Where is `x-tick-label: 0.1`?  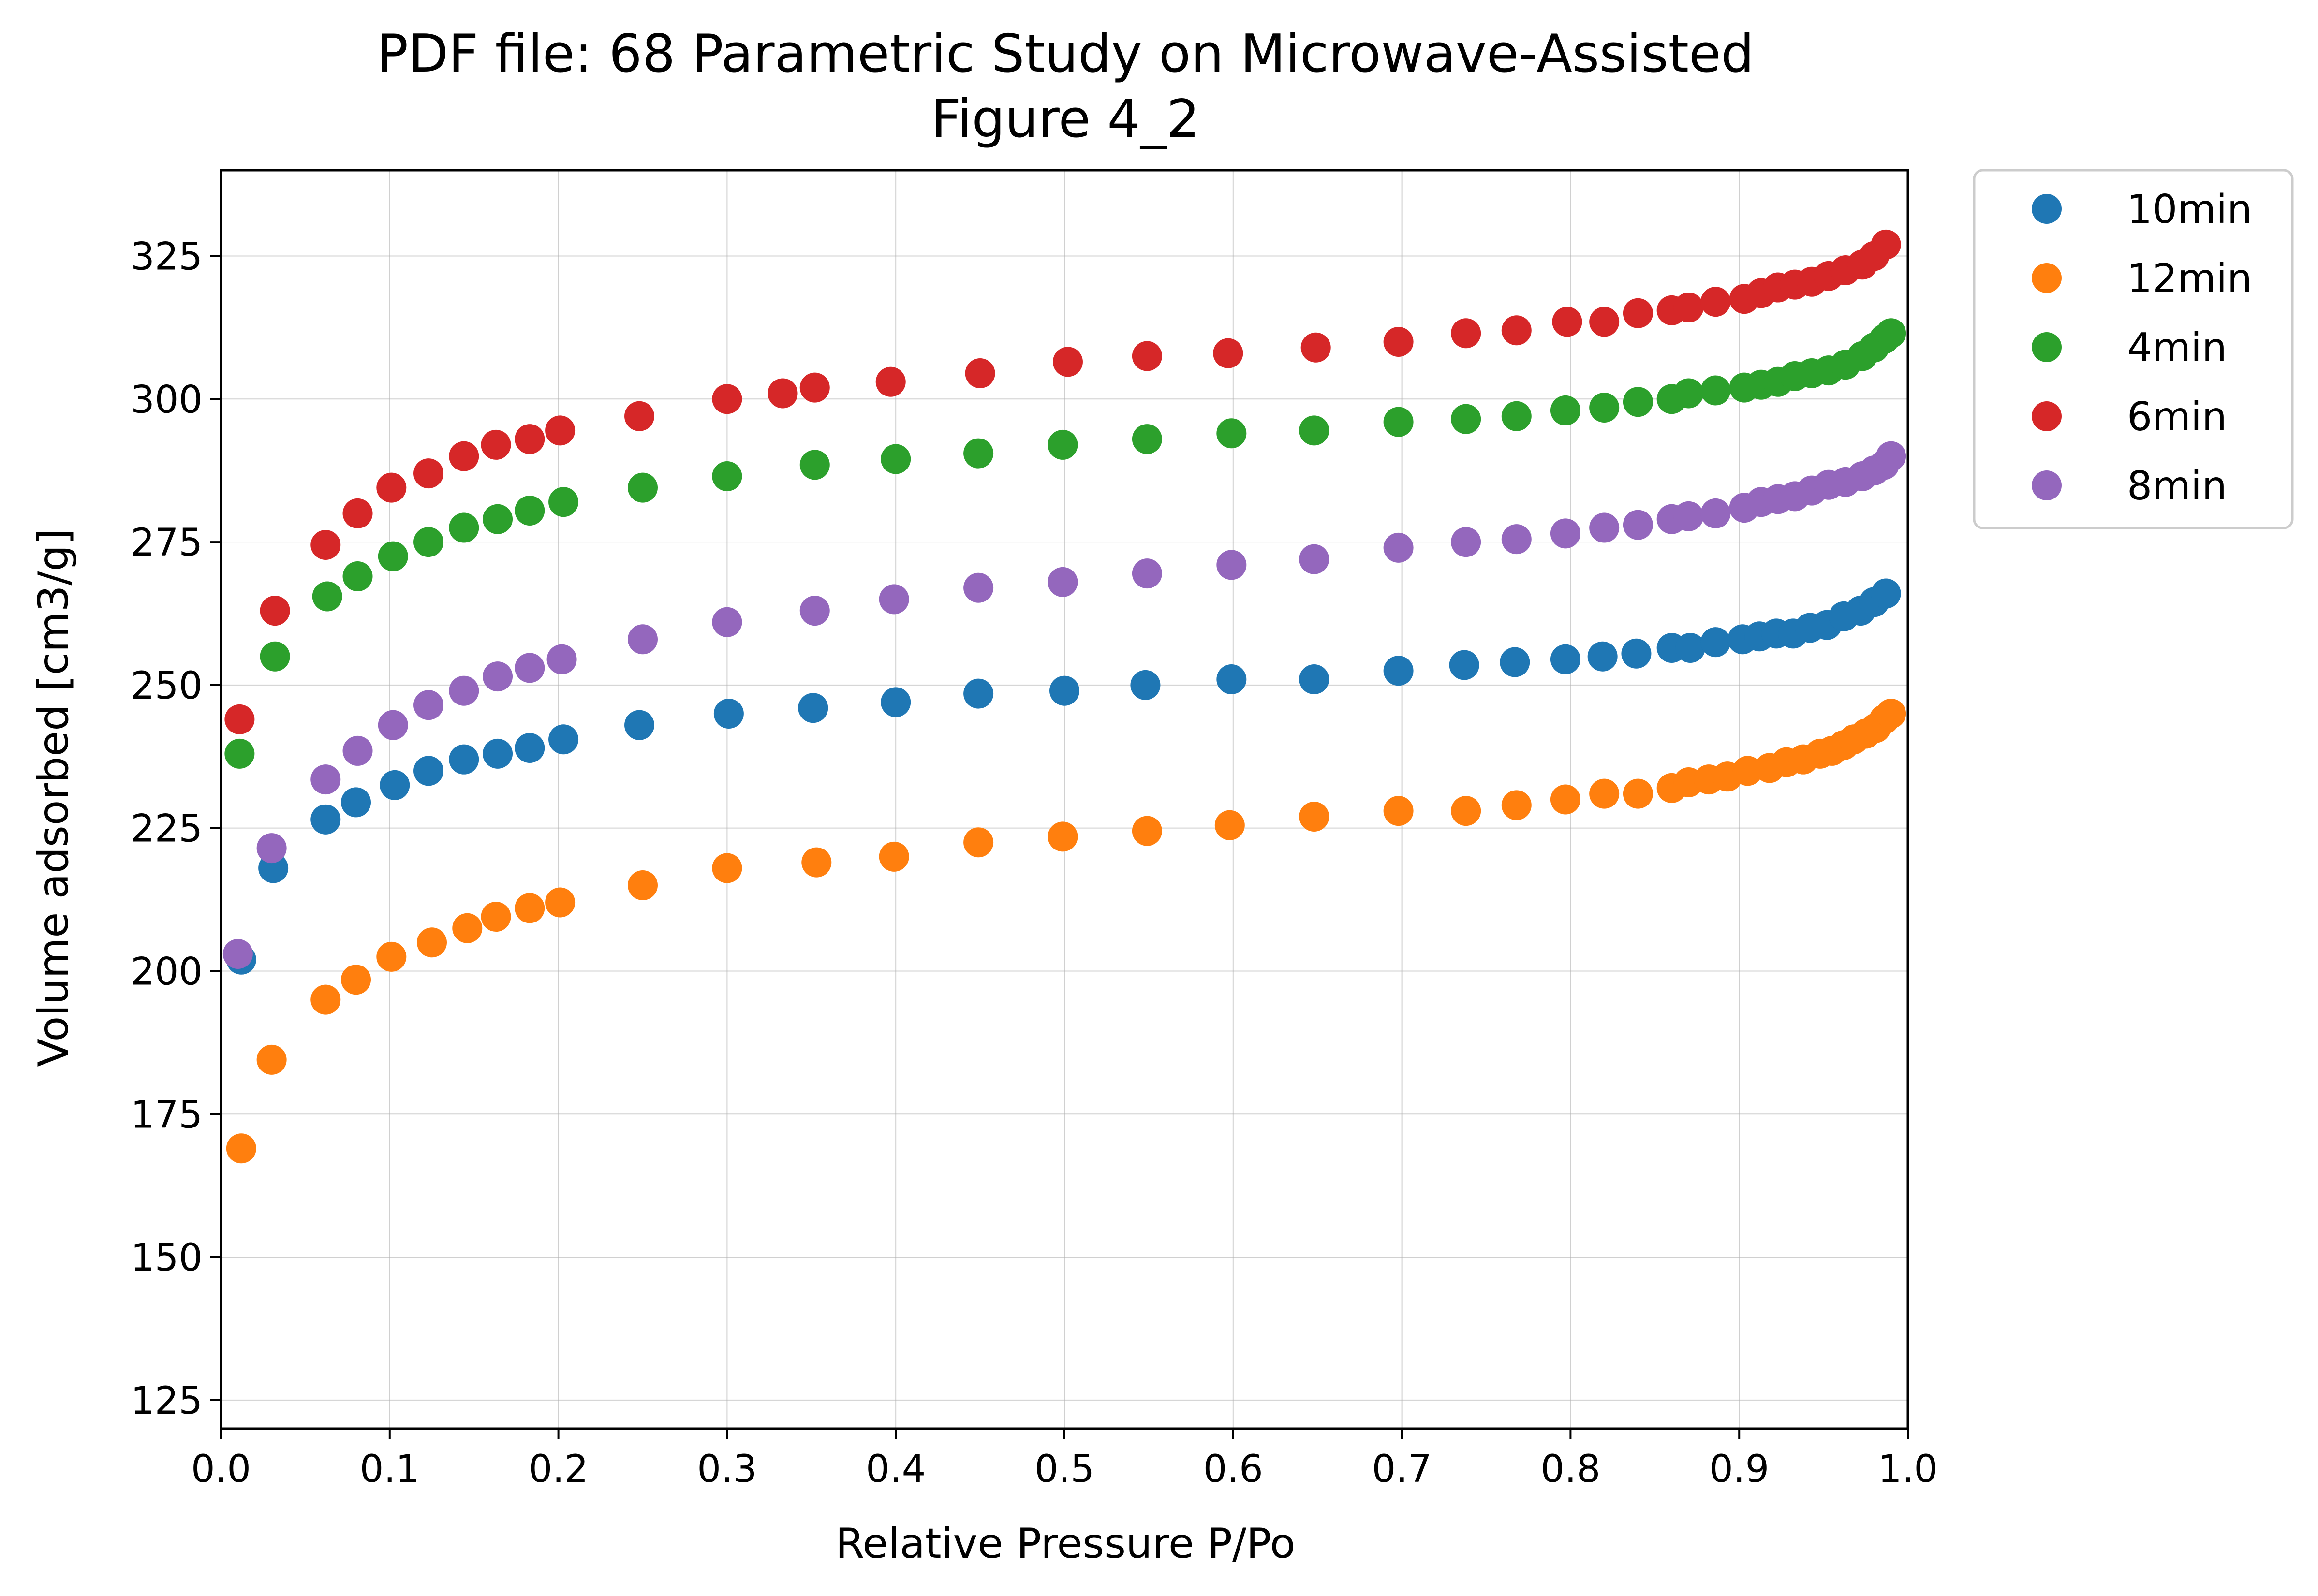
x-tick-label: 0.1 is located at coordinates (390, 1470).